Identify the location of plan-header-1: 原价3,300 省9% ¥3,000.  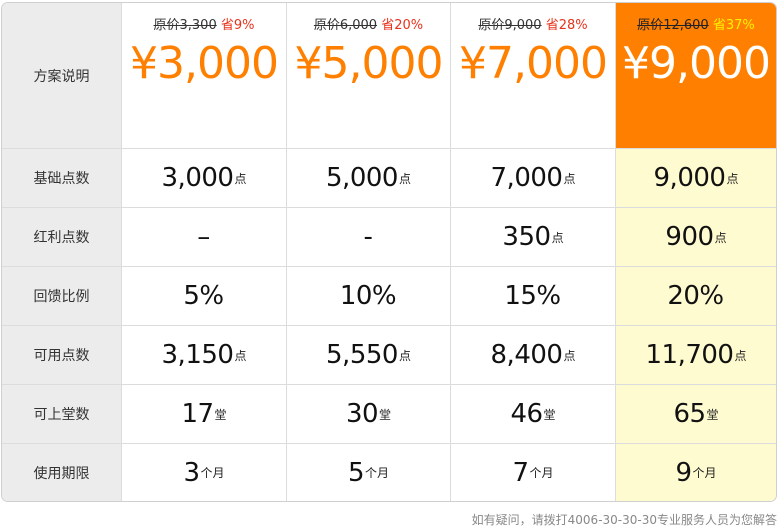
(204, 76).